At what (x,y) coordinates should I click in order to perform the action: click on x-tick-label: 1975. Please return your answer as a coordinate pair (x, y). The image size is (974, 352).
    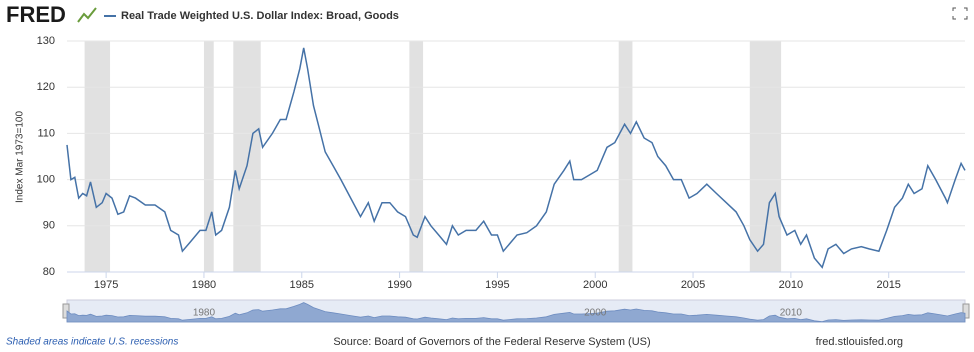
    Looking at the image, I should click on (106, 285).